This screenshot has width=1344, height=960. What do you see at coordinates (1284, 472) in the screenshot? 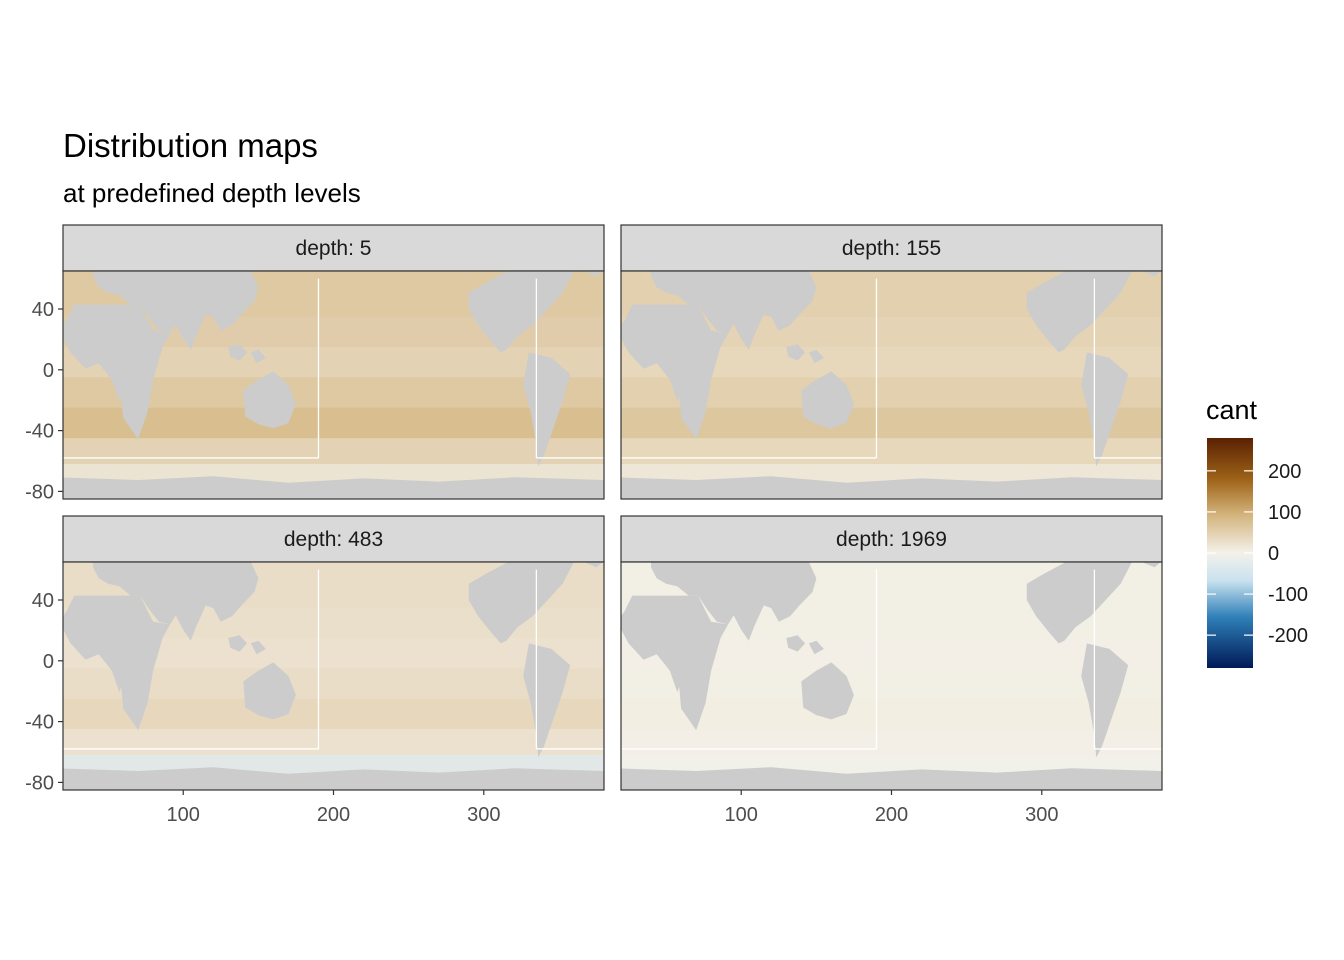
I see `legend-label: 200` at bounding box center [1284, 472].